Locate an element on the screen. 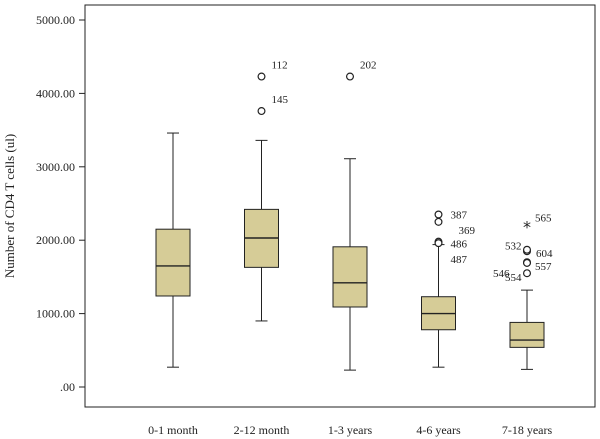 Image resolution: width=600 pixels, height=439 pixels. outlier-label: 604 is located at coordinates (544, 254).